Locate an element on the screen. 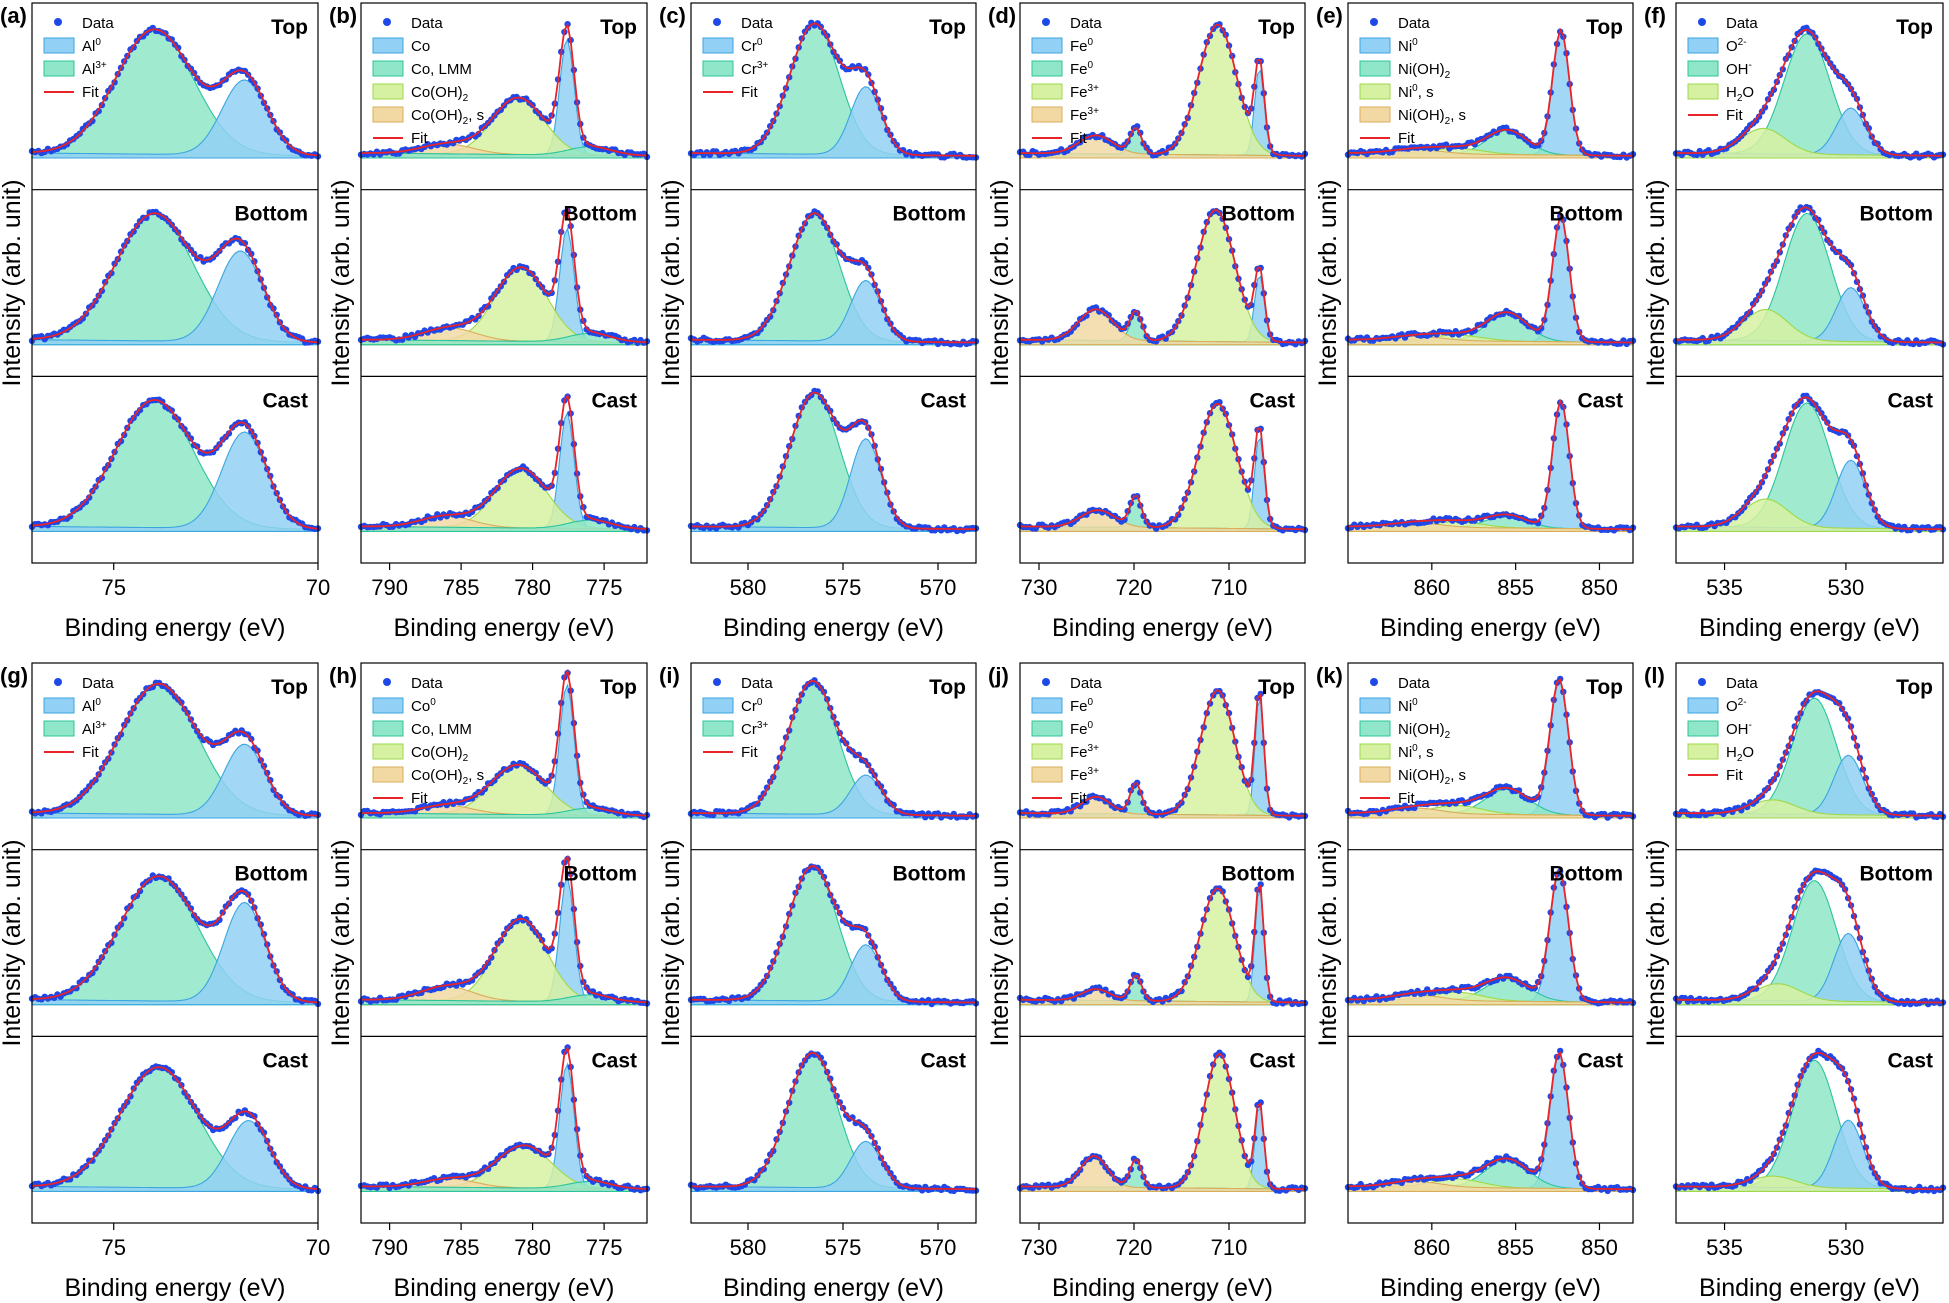 The width and height of the screenshot is (1949, 1303). legend-item: Al3+ is located at coordinates (75, 729).